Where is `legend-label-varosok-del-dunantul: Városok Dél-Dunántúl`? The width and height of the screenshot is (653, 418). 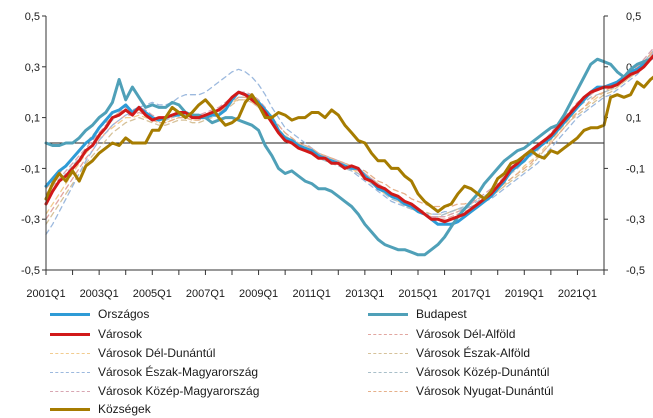 legend-label-varosok-del-dunantul: Városok Dél-Dunántúl is located at coordinates (157, 353).